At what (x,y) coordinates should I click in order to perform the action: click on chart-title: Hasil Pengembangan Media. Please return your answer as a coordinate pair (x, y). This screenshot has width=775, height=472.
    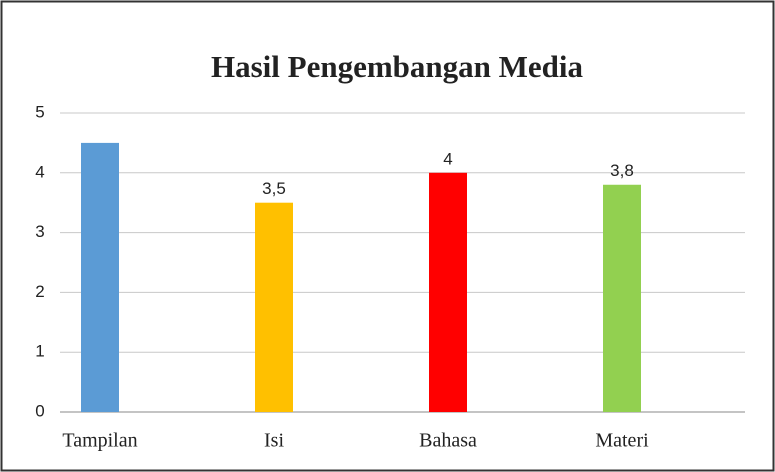
    Looking at the image, I should click on (397, 66).